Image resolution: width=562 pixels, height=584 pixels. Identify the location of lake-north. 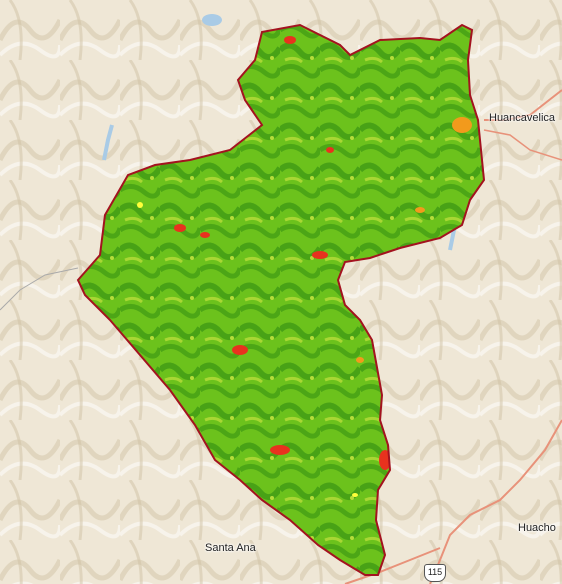
(212, 20).